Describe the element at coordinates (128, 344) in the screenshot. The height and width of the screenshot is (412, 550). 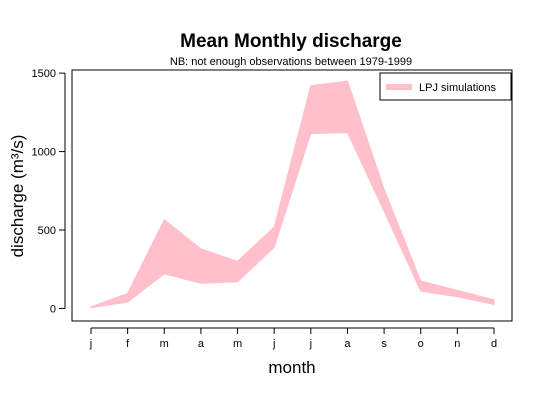
I see `x-tick-label: f` at that location.